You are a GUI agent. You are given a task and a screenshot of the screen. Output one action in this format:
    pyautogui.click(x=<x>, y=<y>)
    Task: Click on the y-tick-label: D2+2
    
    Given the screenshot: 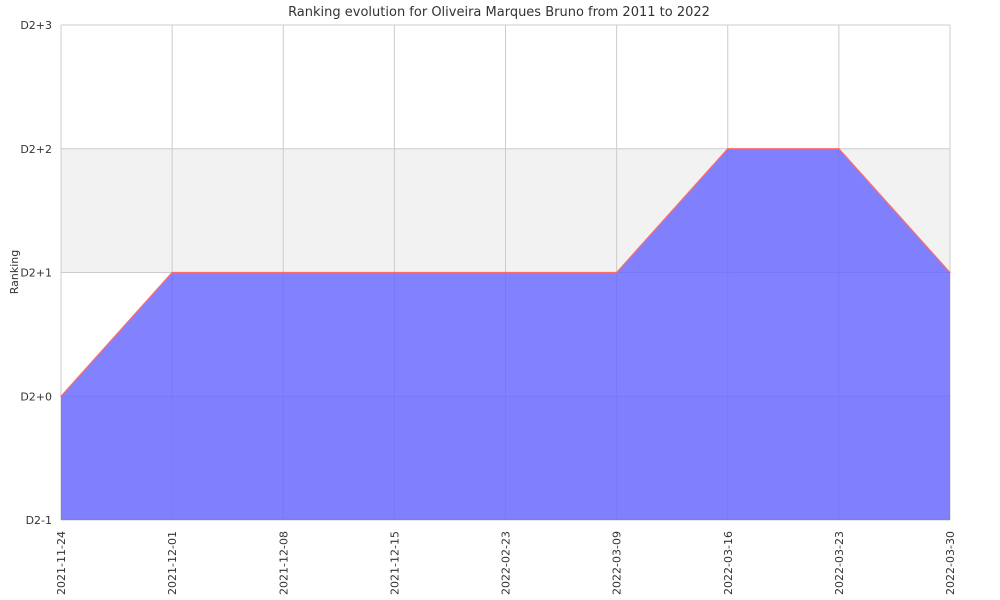 What is the action you would take?
    pyautogui.click(x=36, y=149)
    